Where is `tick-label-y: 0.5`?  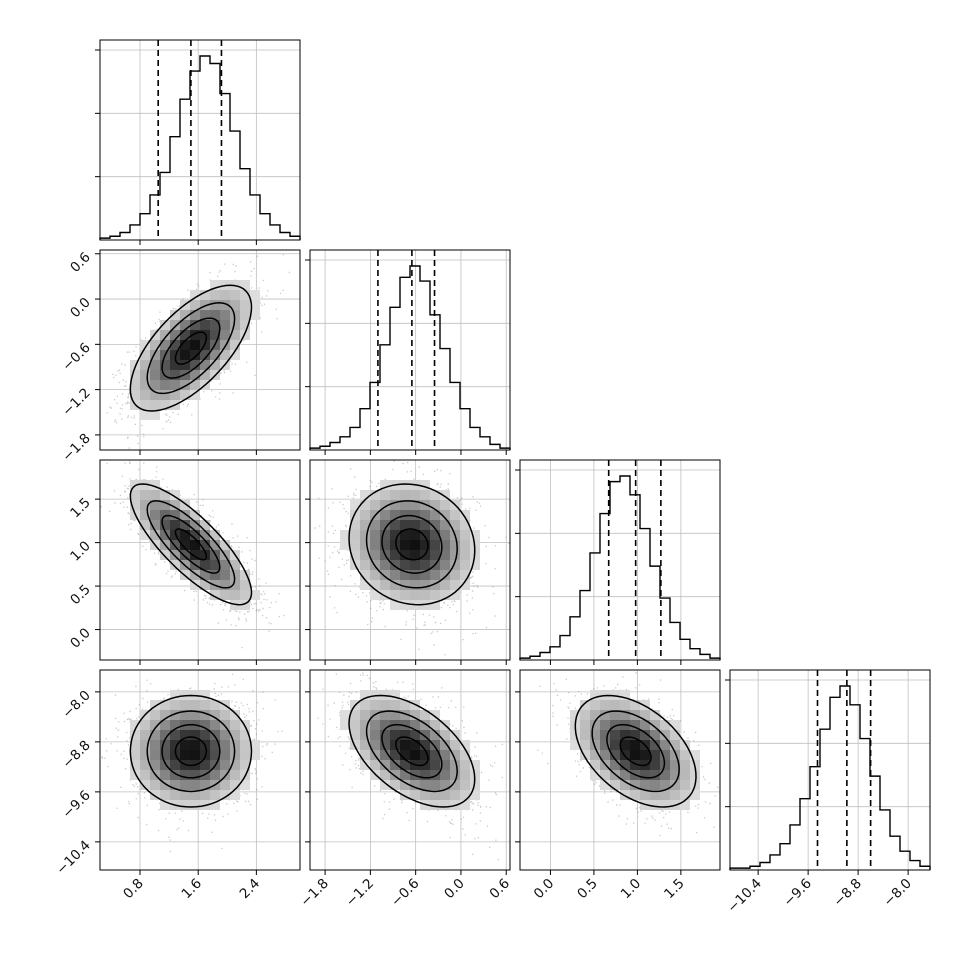
tick-label-y: 0.5 is located at coordinates (80, 595).